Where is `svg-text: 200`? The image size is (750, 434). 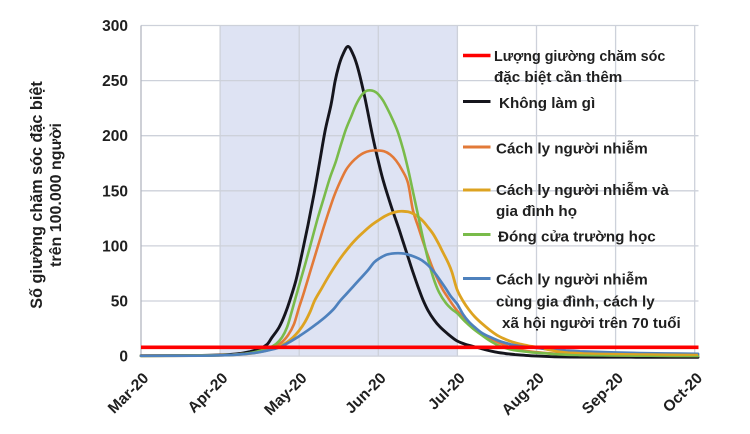 svg-text: 200 is located at coordinates (115, 136).